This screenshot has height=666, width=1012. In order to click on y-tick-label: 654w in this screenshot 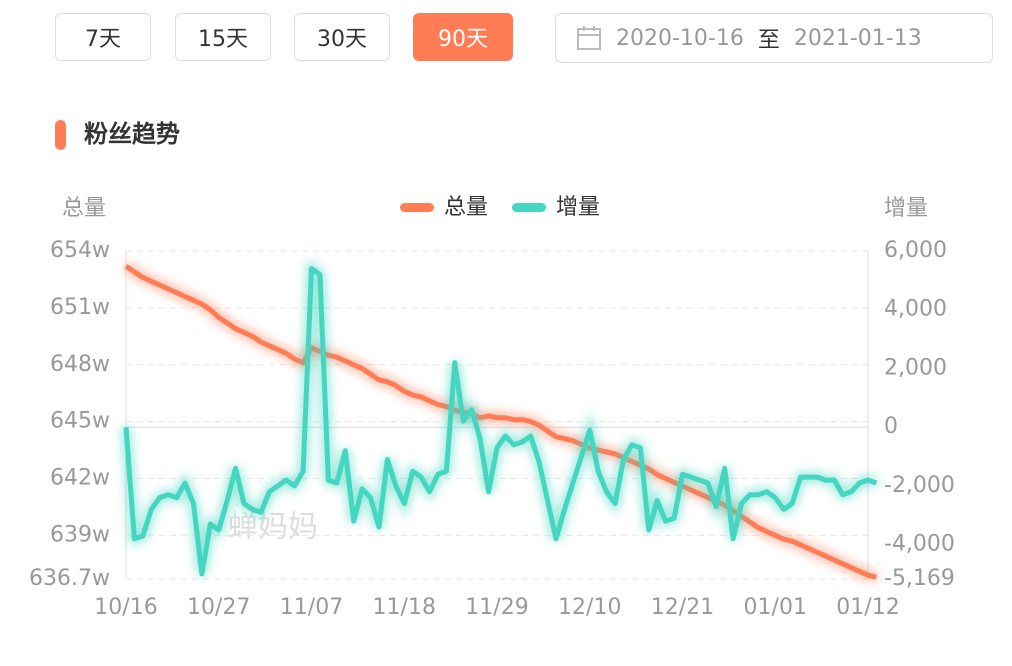, I will do `click(80, 250)`.